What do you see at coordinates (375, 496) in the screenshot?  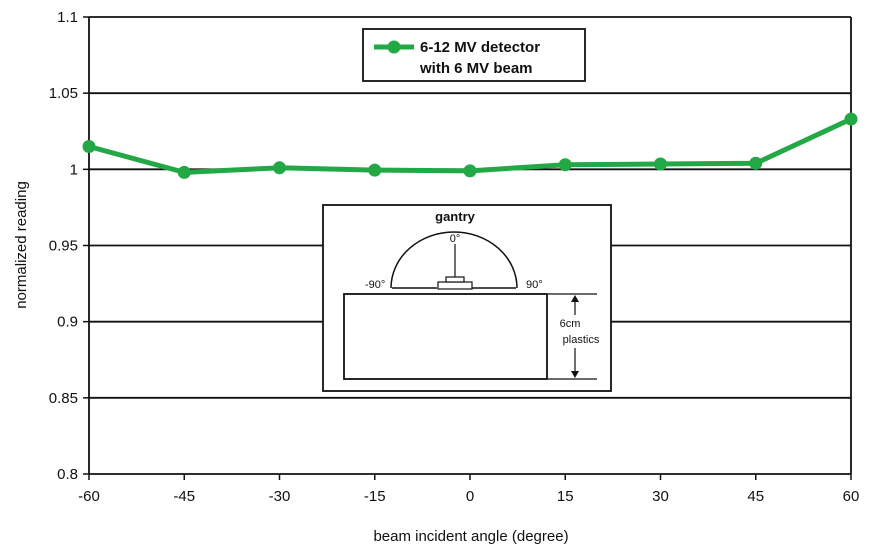 I see `x-tick-label: -15` at bounding box center [375, 496].